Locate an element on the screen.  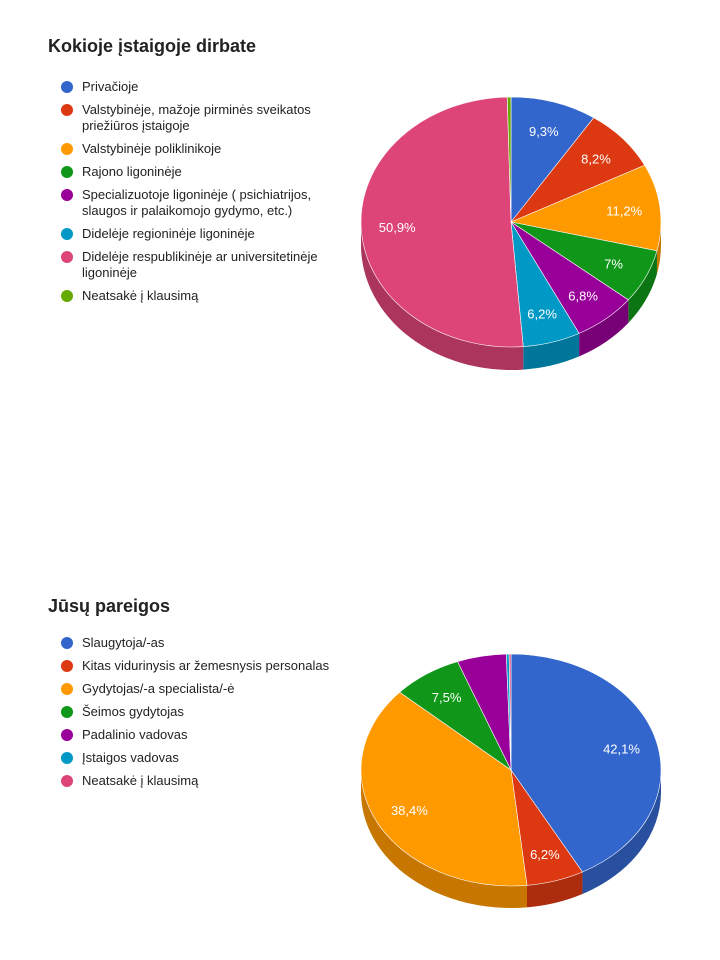
chart-title: Jūsų pareigos is located at coordinates (109, 606).